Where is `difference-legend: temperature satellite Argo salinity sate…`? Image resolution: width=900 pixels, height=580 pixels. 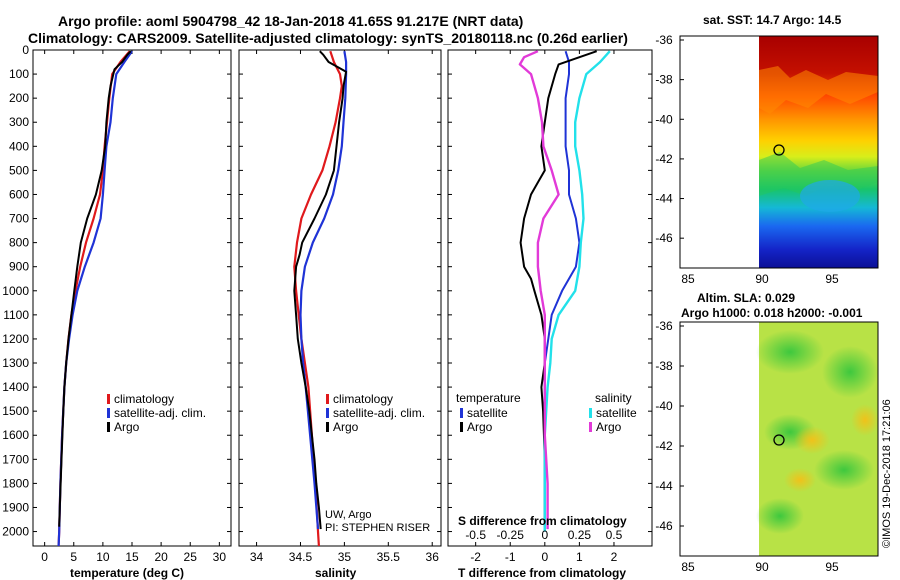 difference-legend: temperature satellite Argo salinity sate… is located at coordinates (546, 412).